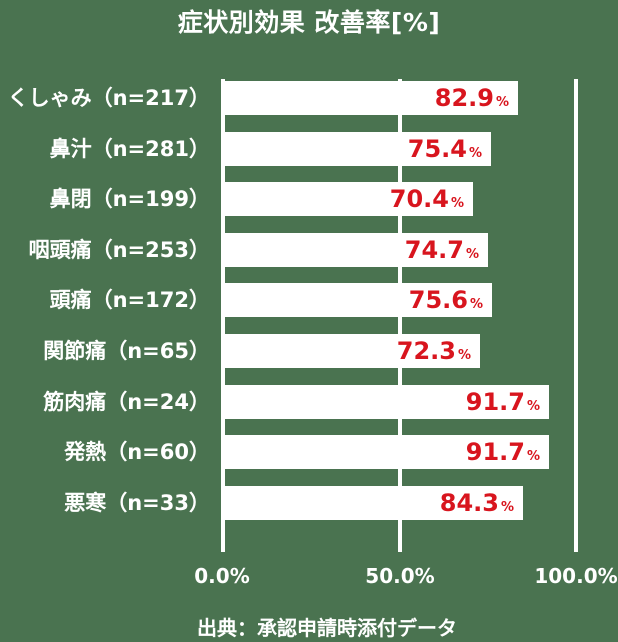 Image resolution: width=618 pixels, height=642 pixels. Describe the element at coordinates (129, 199) in the screenshot. I see `category-label: 鼻閉（n=199）` at that location.